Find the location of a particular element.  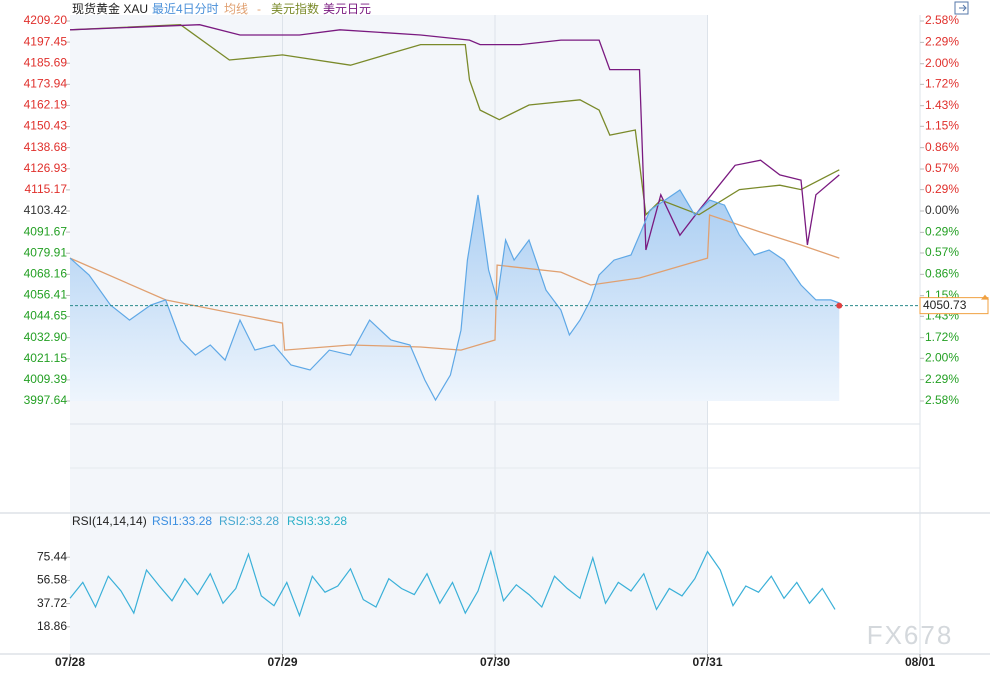

legend-entry: 美元指数 is located at coordinates (295, 8).